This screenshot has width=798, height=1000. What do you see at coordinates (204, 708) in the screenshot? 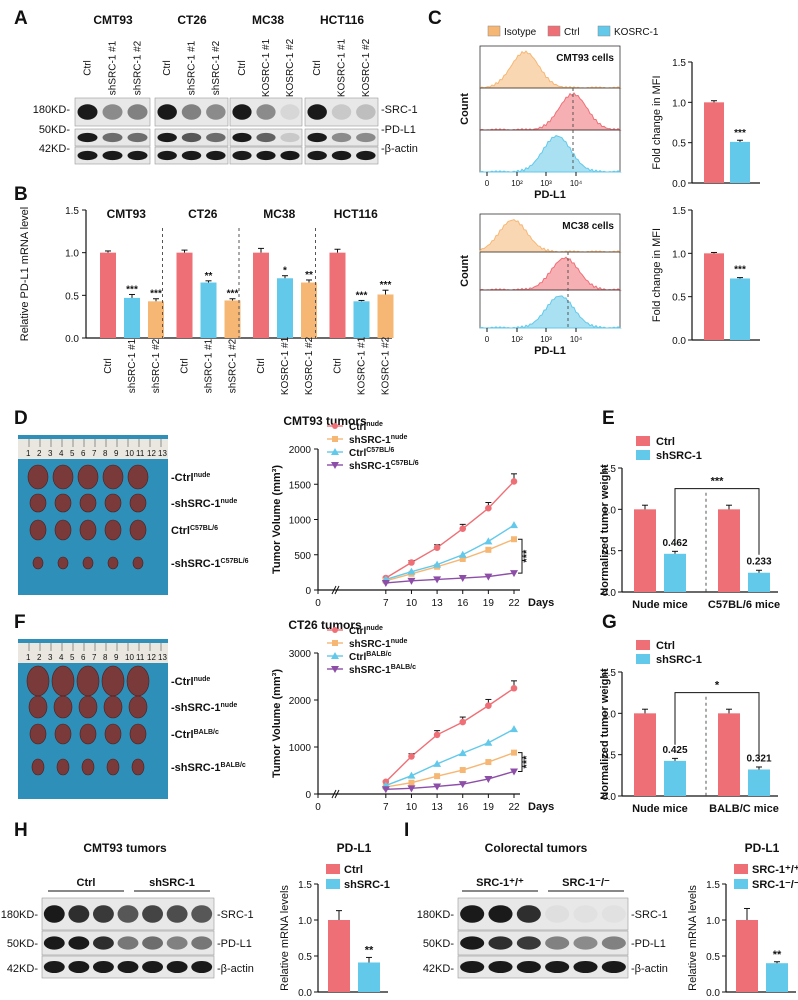
I see `tumor-group-label: -shSRC-1nude` at bounding box center [204, 708].